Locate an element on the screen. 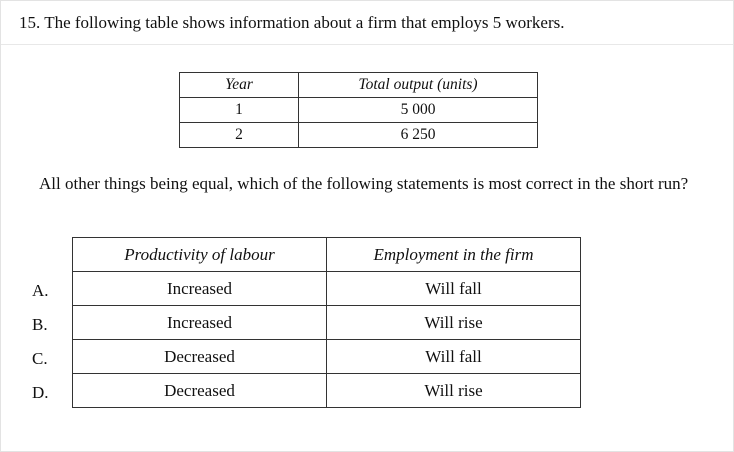  table-row: 1 5 000 is located at coordinates (358, 110).